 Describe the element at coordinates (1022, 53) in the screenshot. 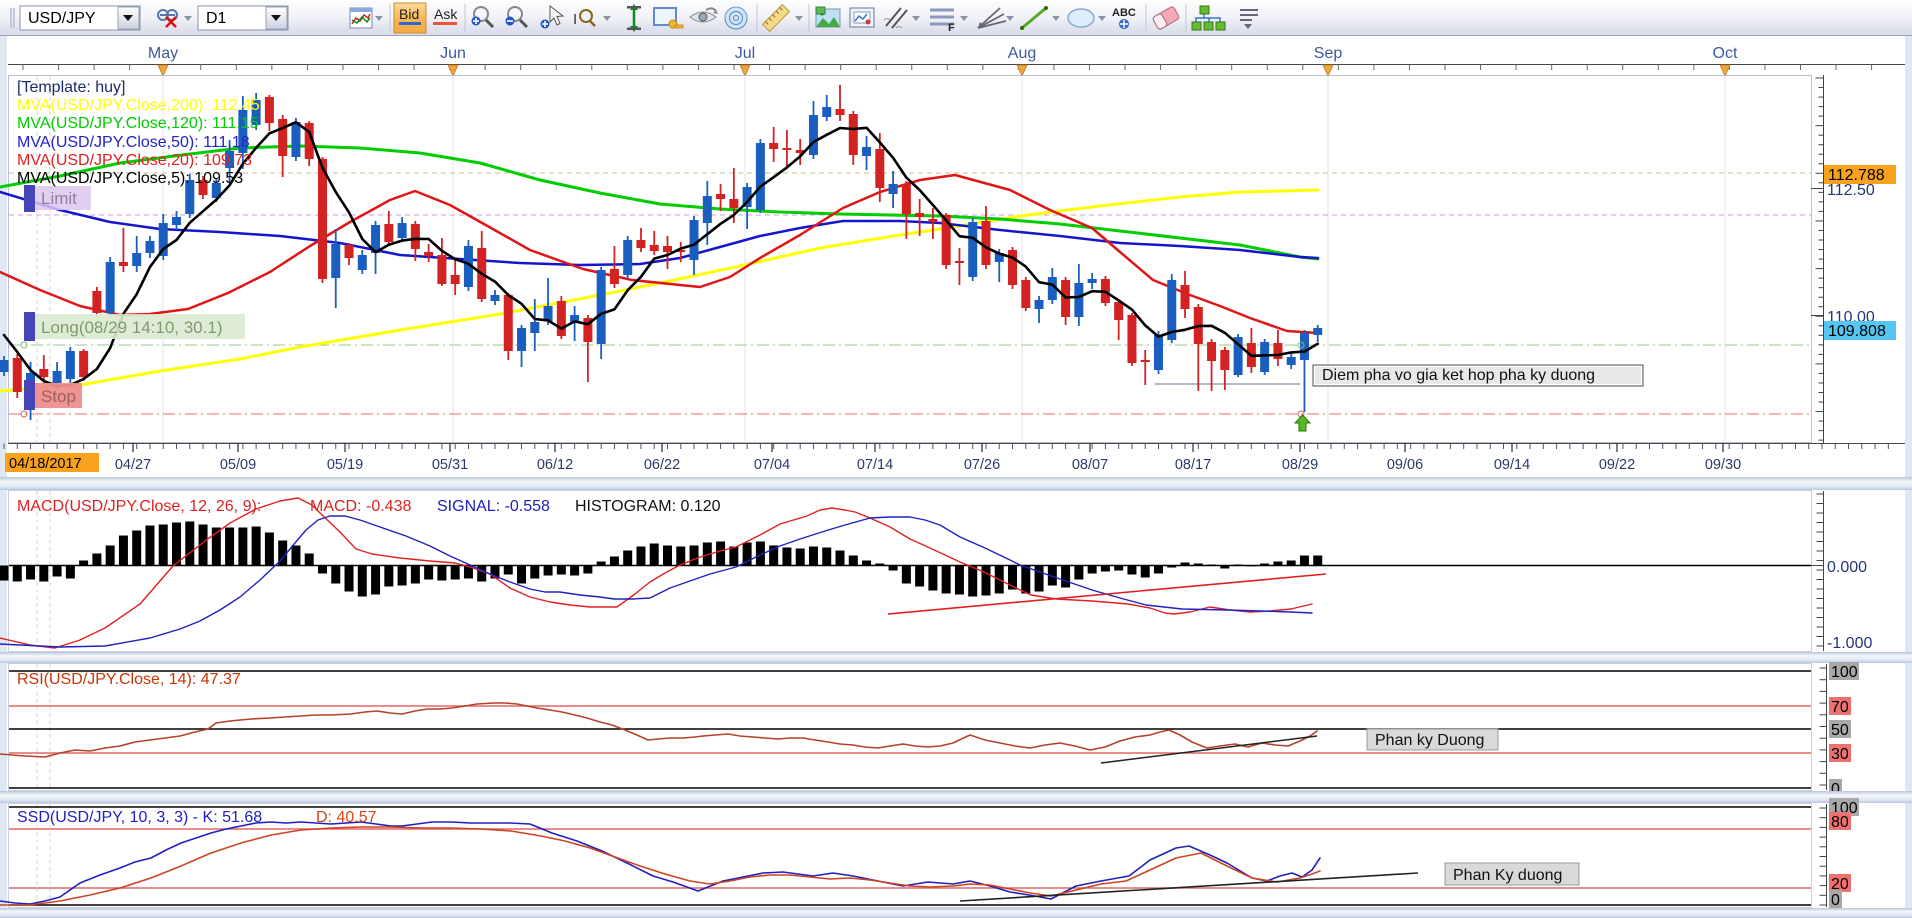

I see `svg-text: Aug` at that location.